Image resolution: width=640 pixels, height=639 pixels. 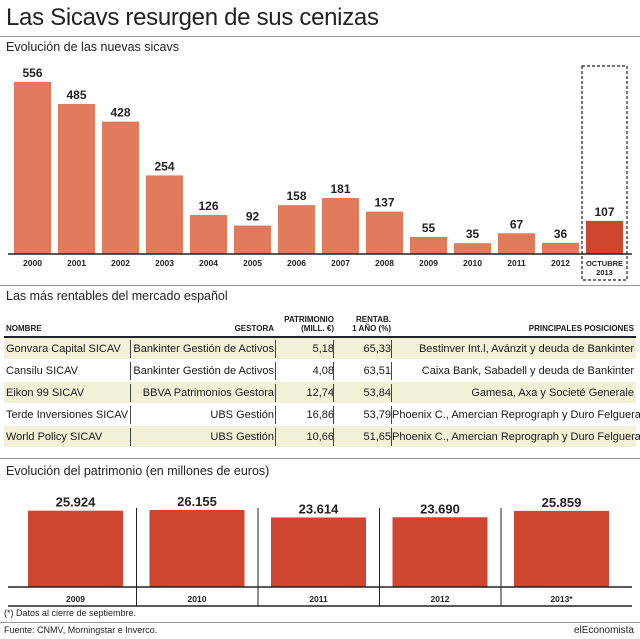 What do you see at coordinates (373, 319) in the screenshot?
I see `col-header-rentab-line1: RENTAB.` at bounding box center [373, 319].